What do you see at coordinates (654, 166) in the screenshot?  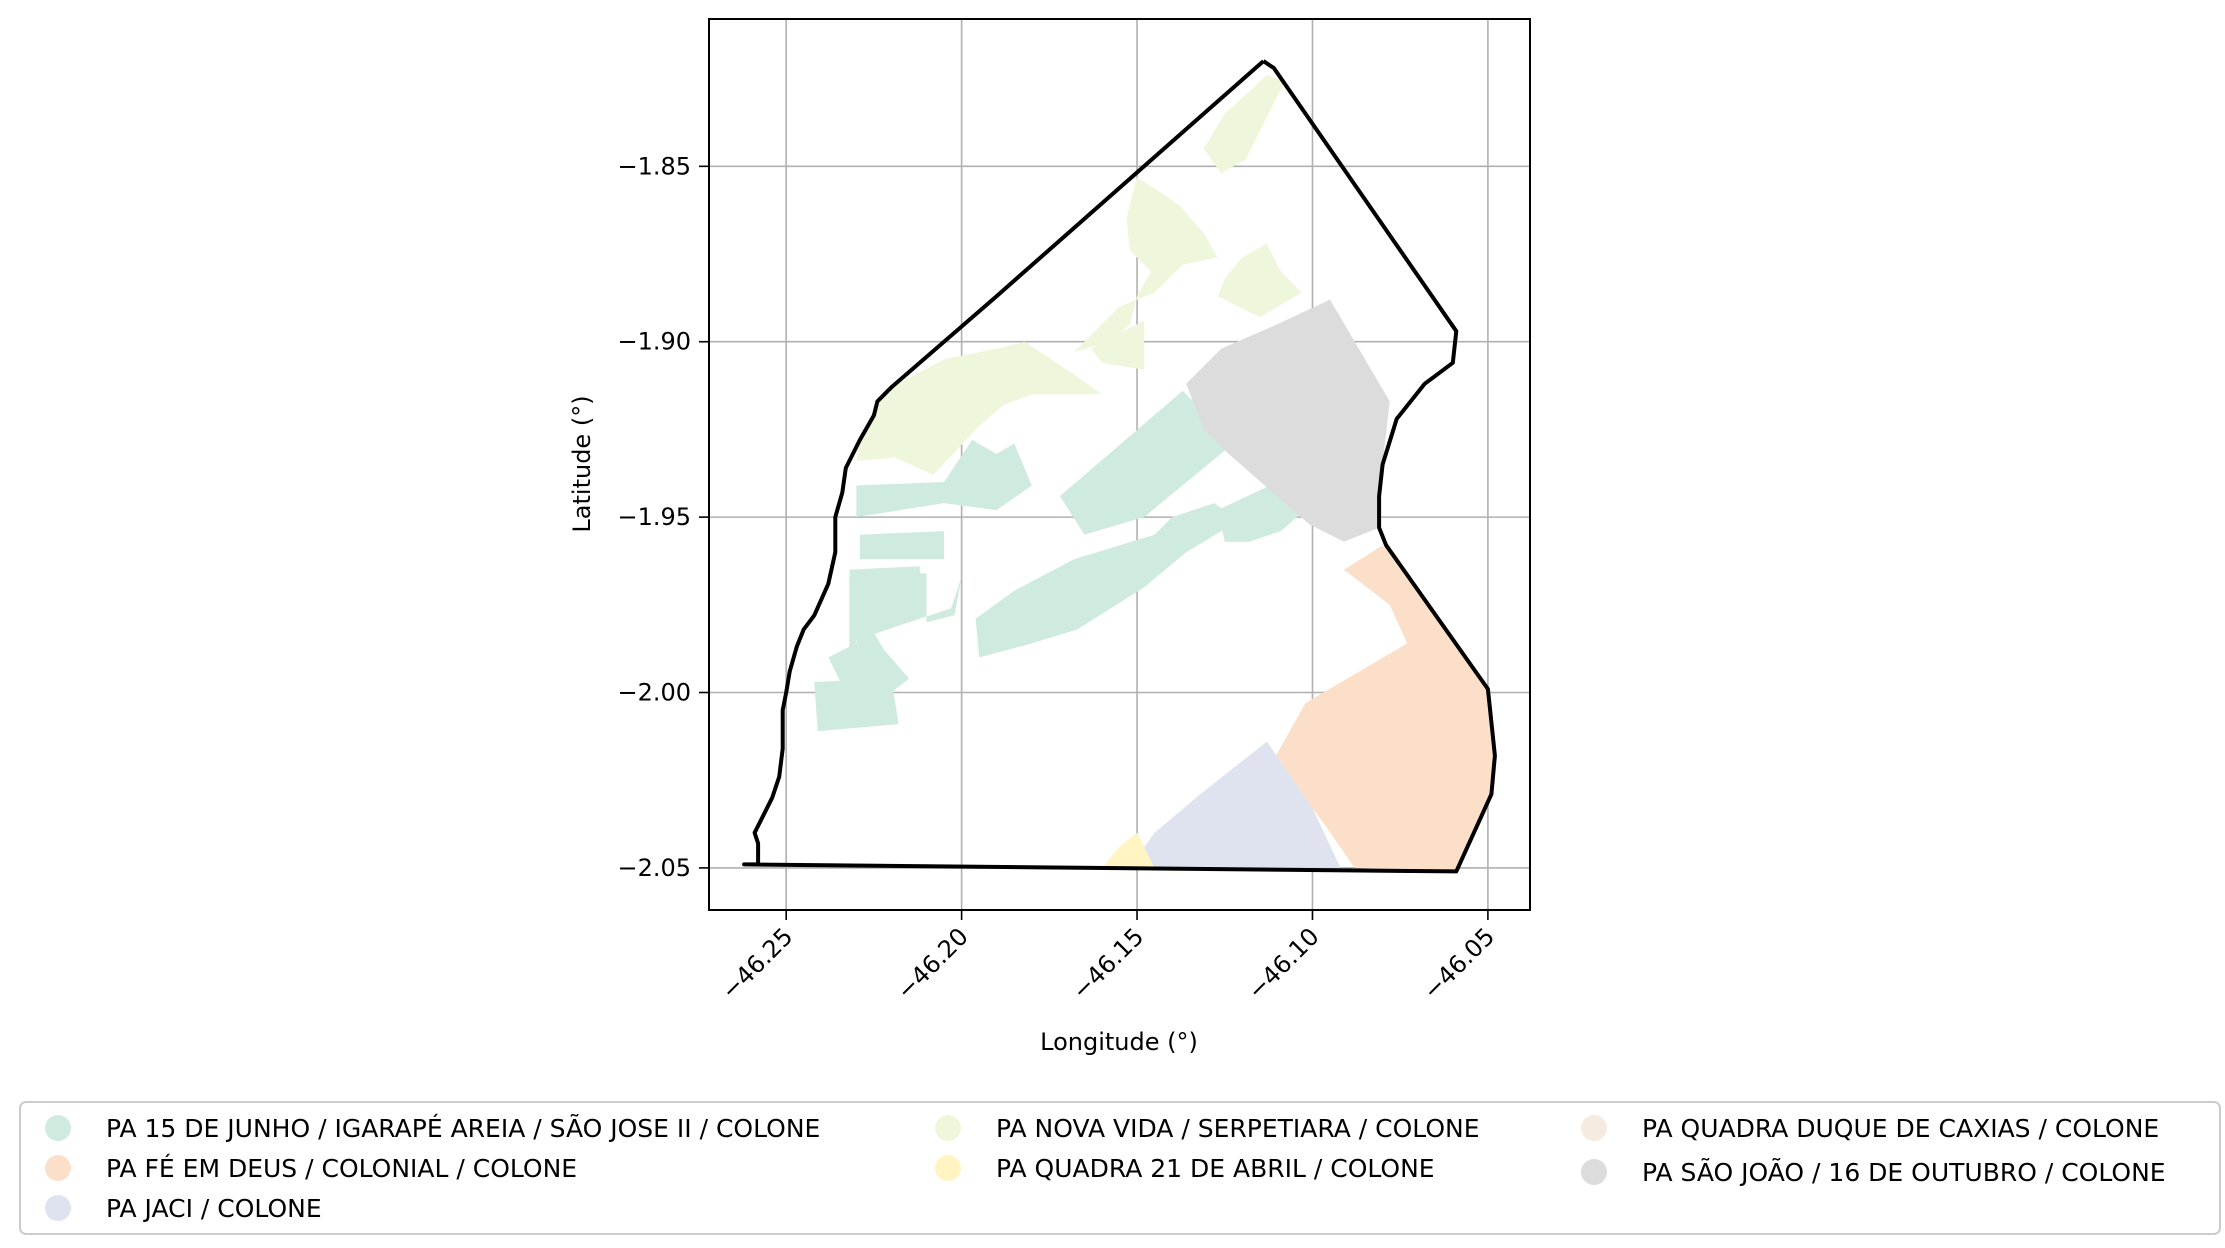 I see `y-tick-label: −1.85` at bounding box center [654, 166].